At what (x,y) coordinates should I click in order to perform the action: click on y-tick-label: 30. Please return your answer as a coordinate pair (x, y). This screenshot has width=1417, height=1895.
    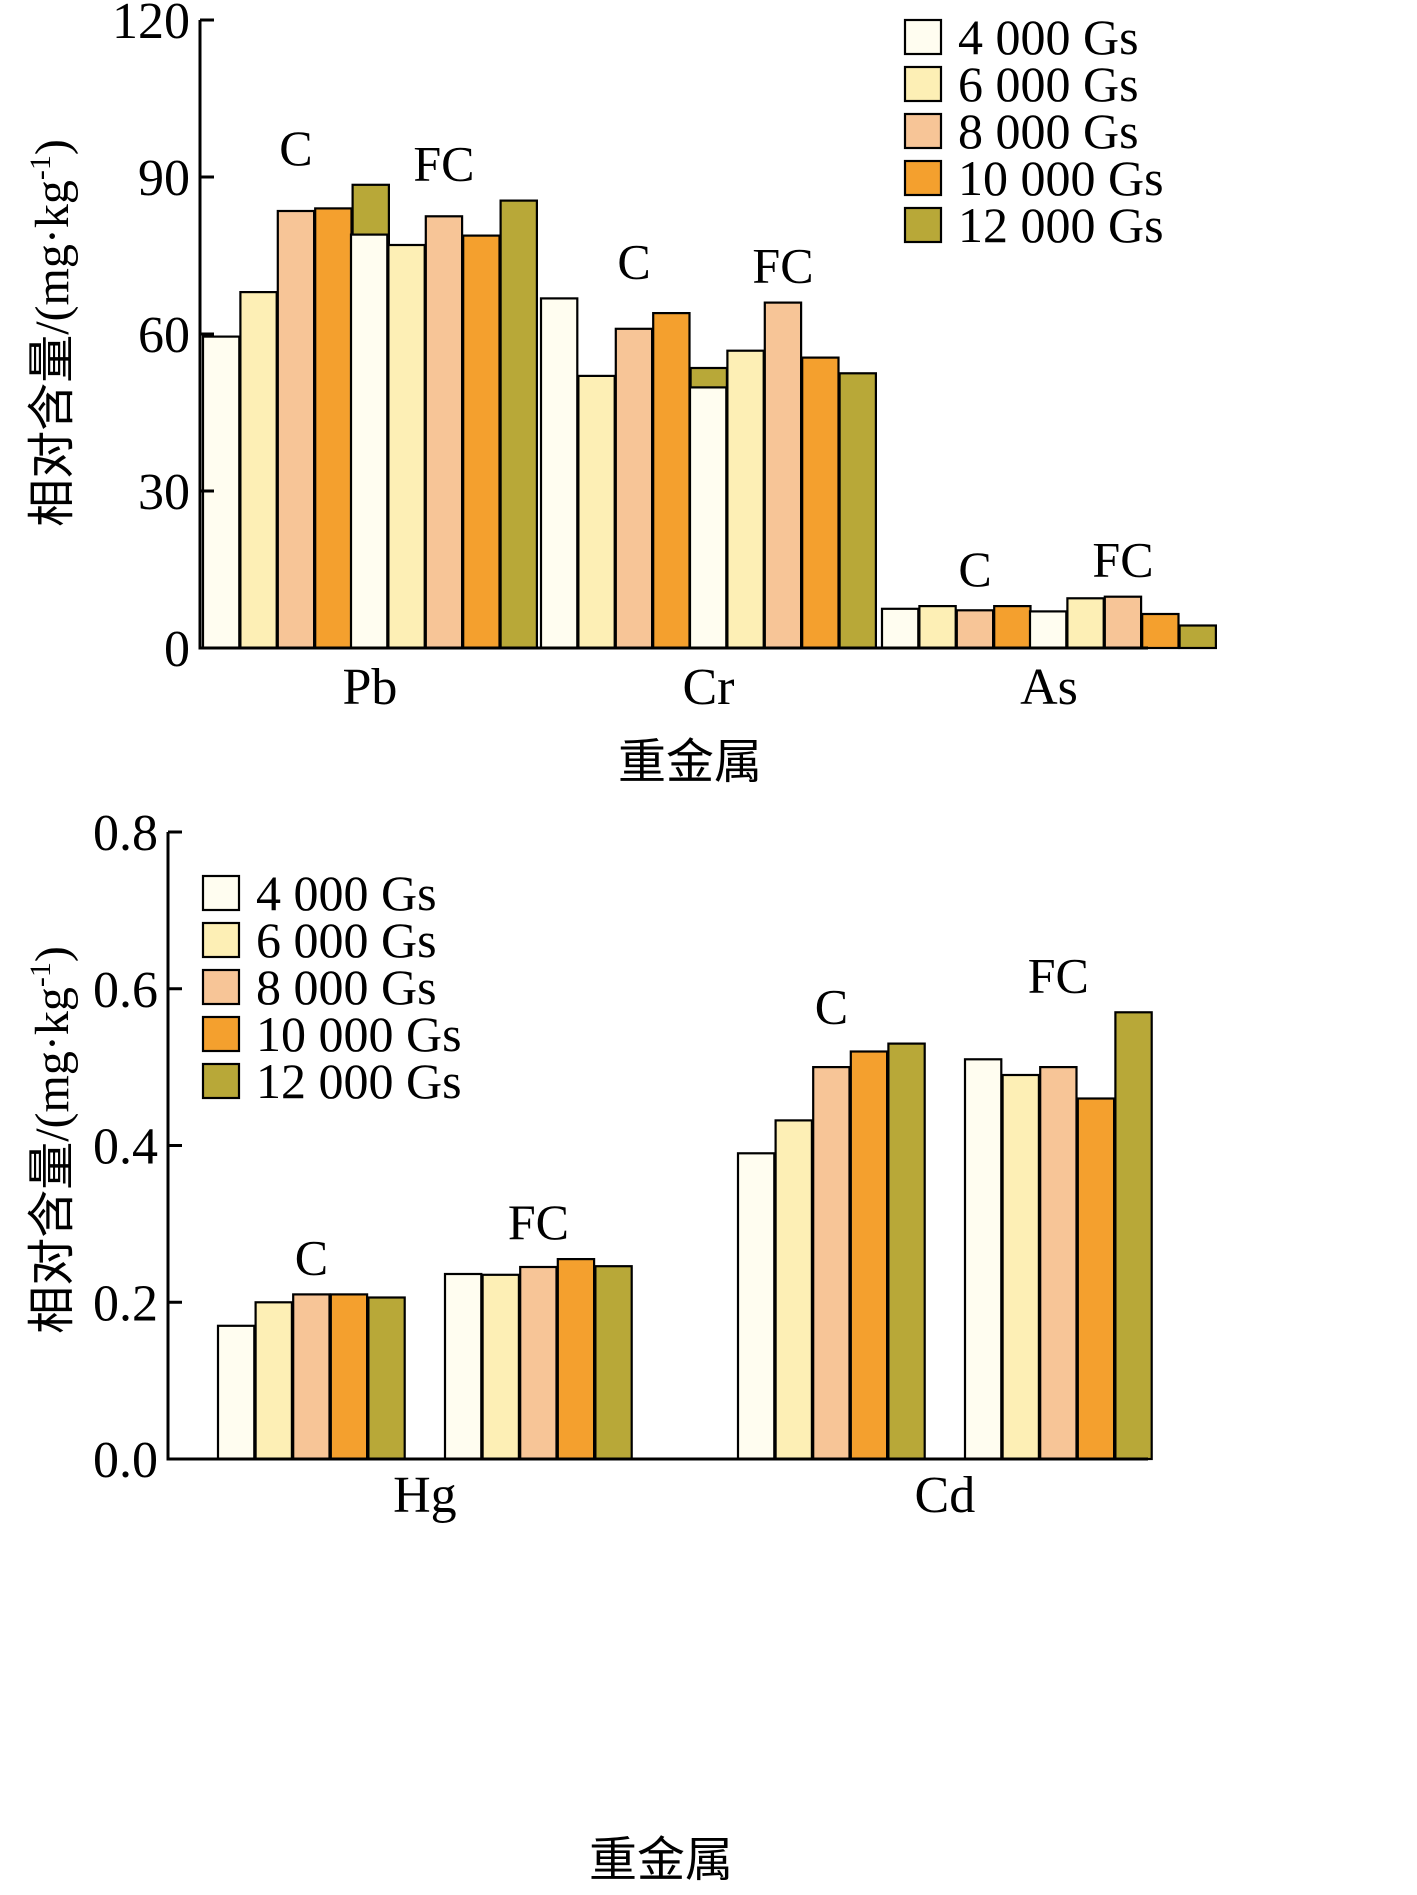
    Looking at the image, I should click on (164, 492).